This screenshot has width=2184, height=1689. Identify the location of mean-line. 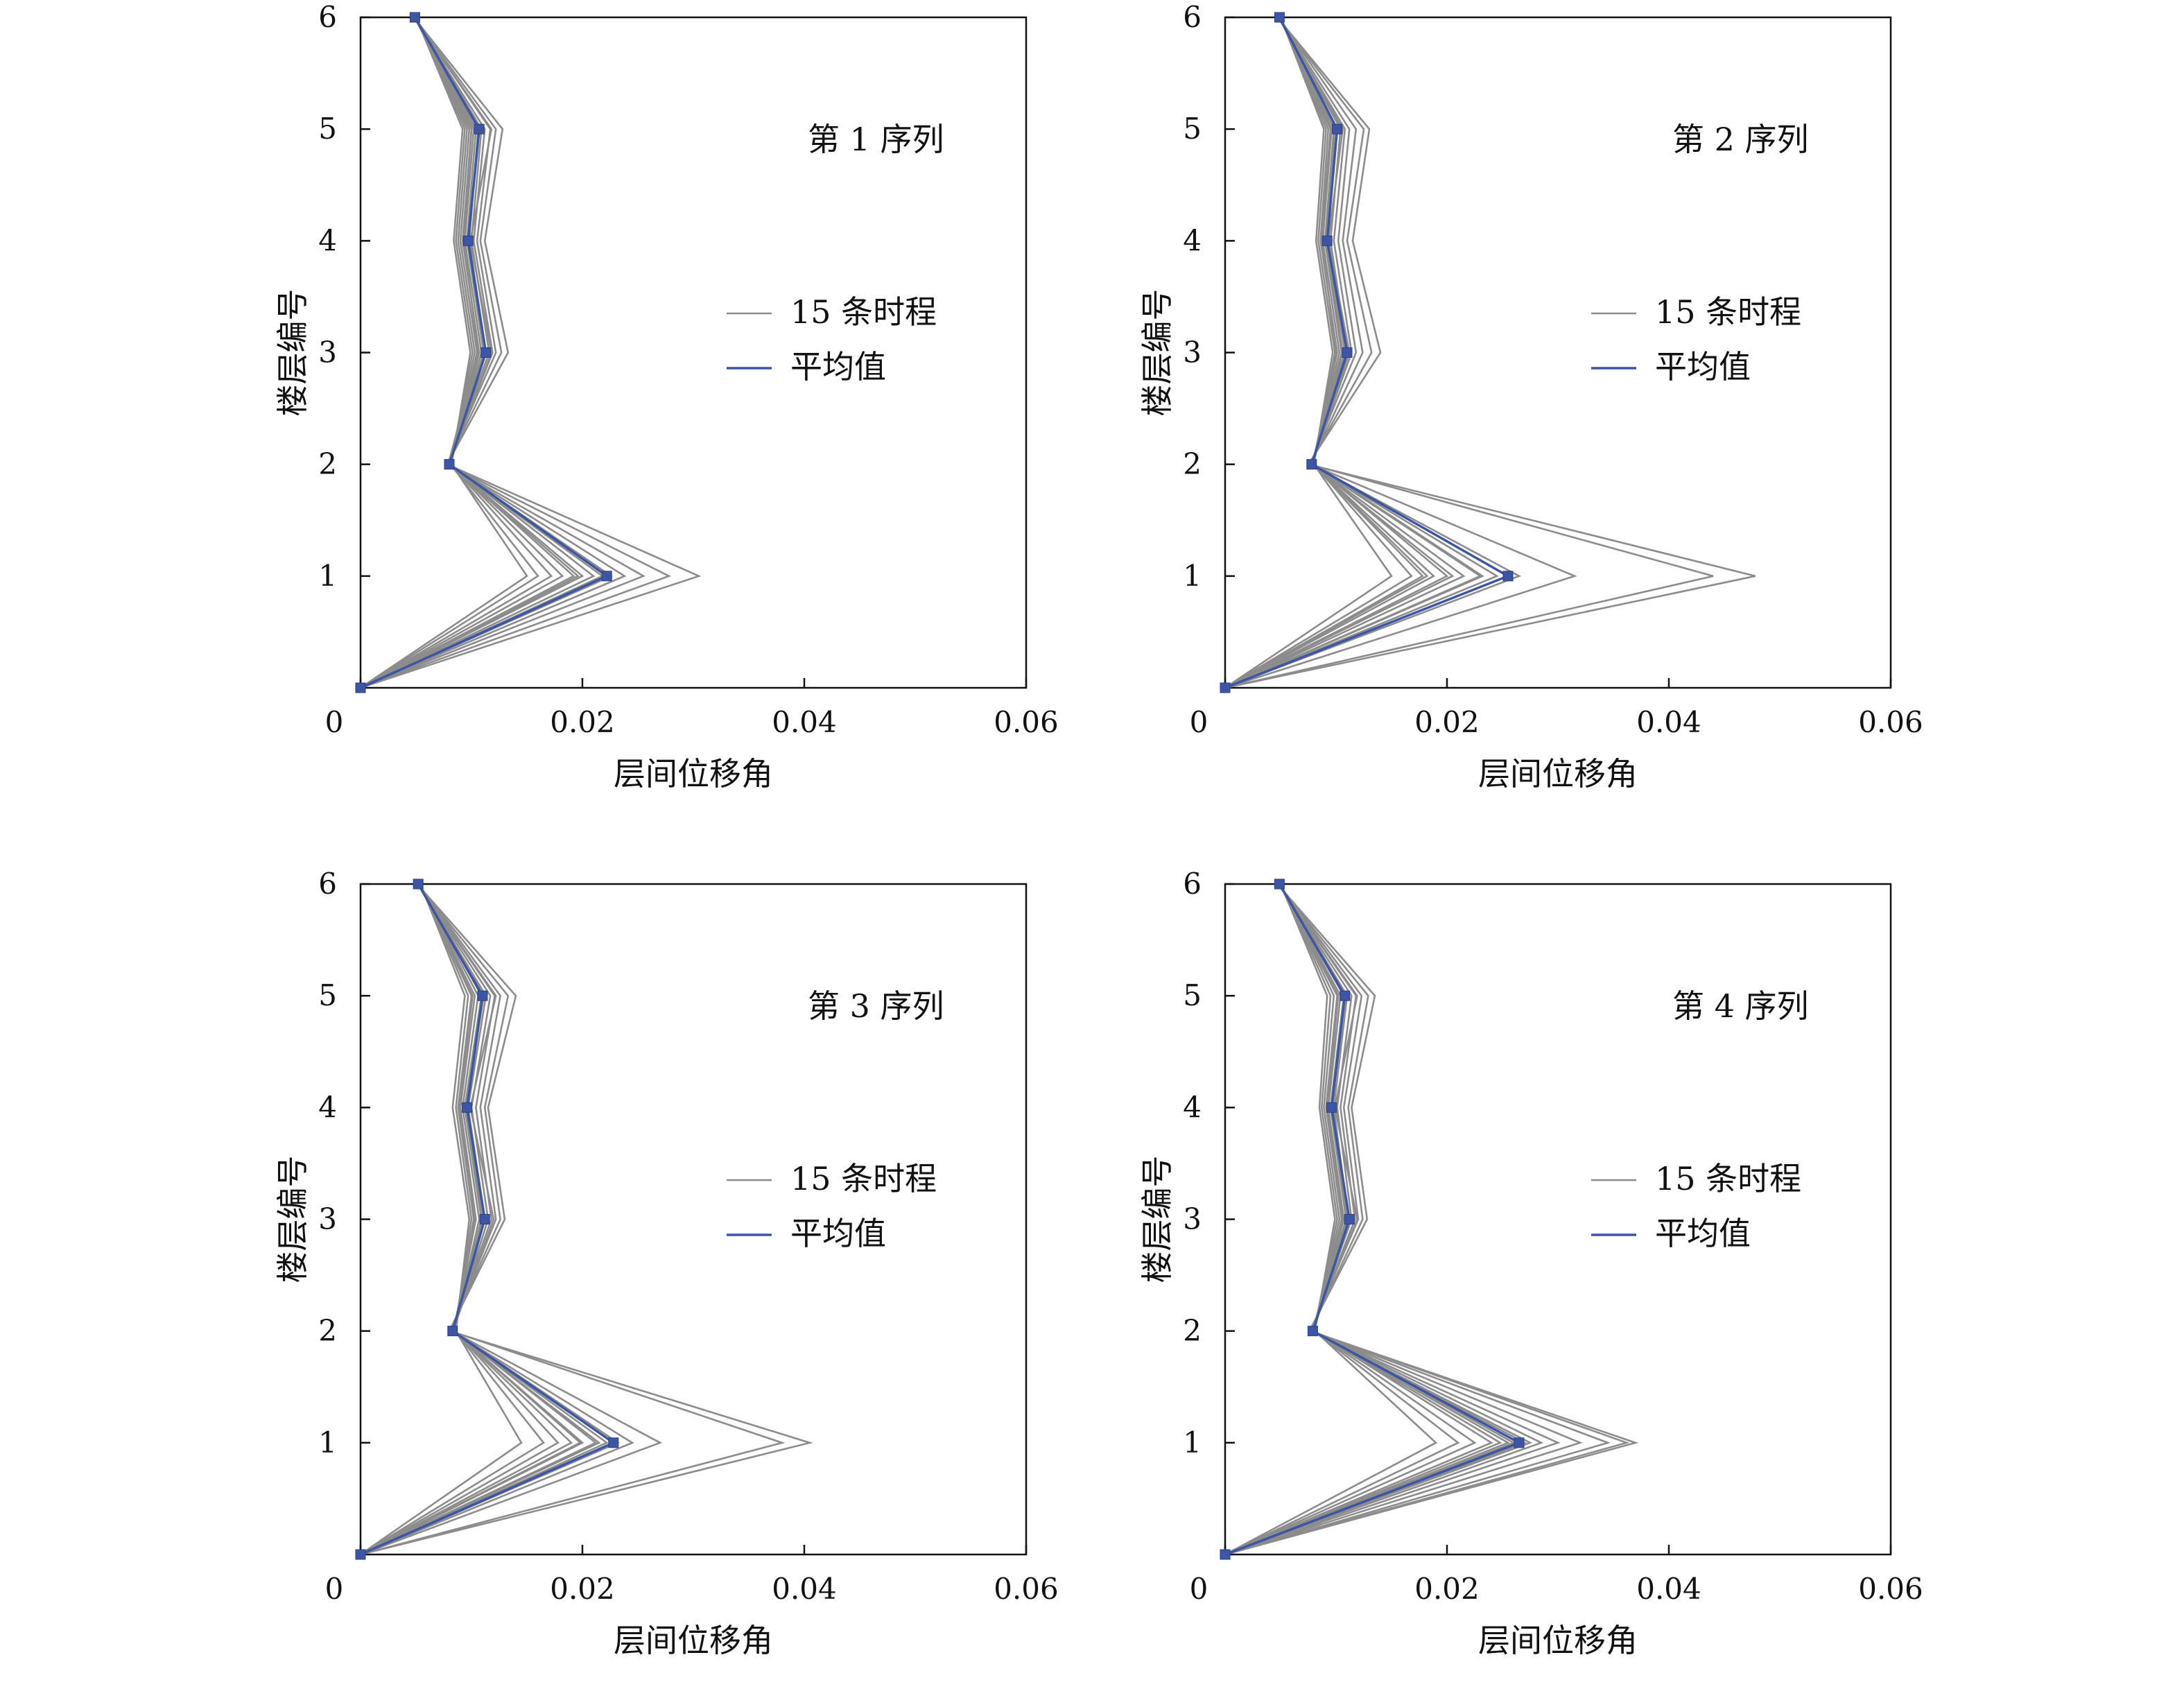
(1367, 353).